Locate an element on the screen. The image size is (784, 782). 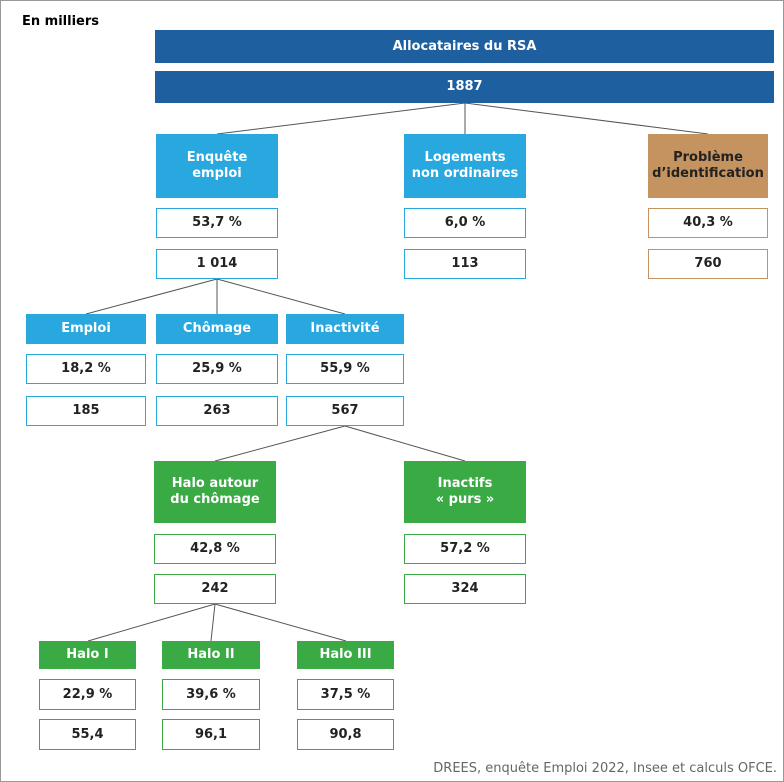
node-count: 113 is located at coordinates (465, 264).